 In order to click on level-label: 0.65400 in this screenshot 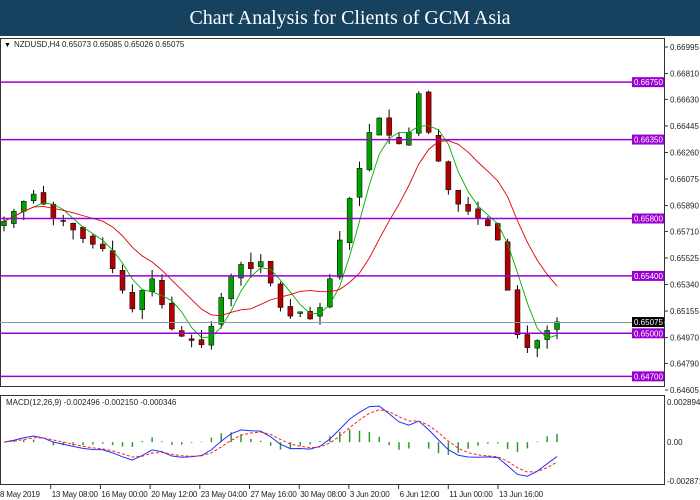, I will do `click(648, 276)`.